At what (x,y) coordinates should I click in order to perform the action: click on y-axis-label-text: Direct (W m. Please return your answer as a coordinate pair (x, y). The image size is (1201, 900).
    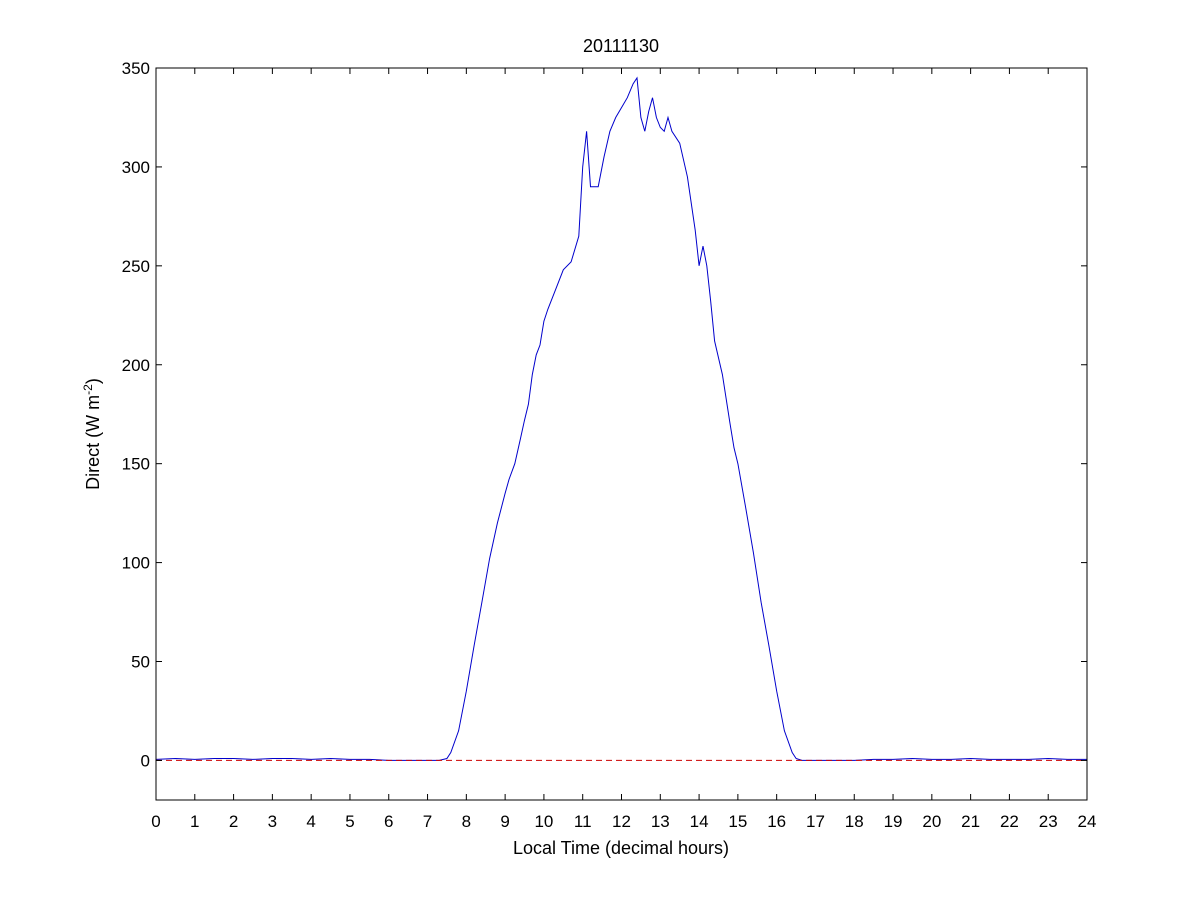
    Looking at the image, I should click on (93, 442).